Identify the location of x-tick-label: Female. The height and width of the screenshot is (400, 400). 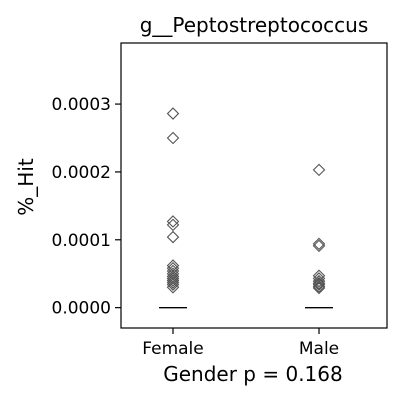
(172, 349).